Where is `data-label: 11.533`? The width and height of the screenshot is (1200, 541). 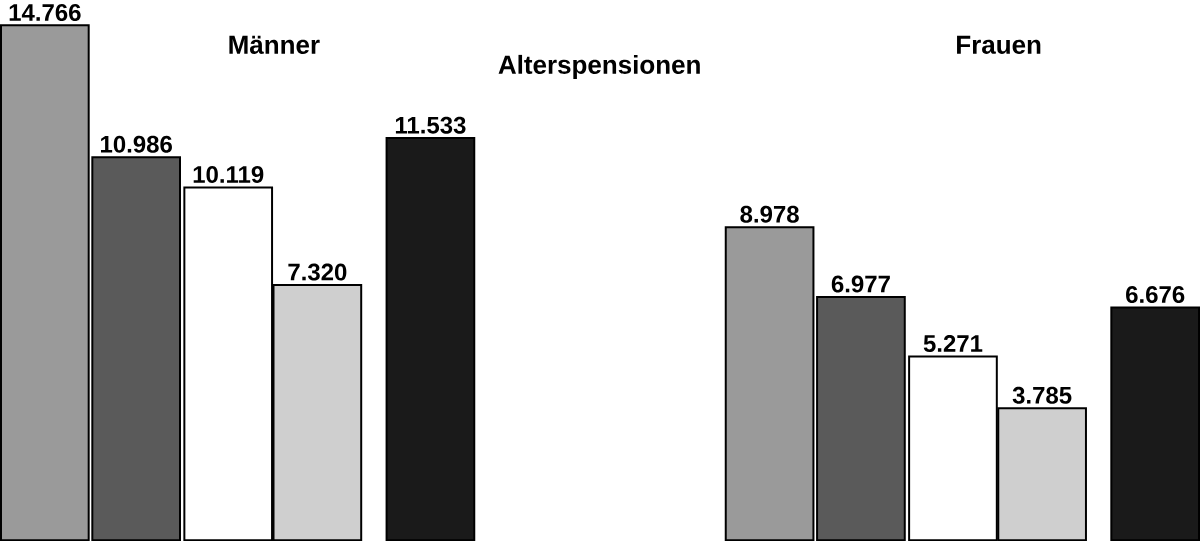
data-label: 11.533 is located at coordinates (430, 125).